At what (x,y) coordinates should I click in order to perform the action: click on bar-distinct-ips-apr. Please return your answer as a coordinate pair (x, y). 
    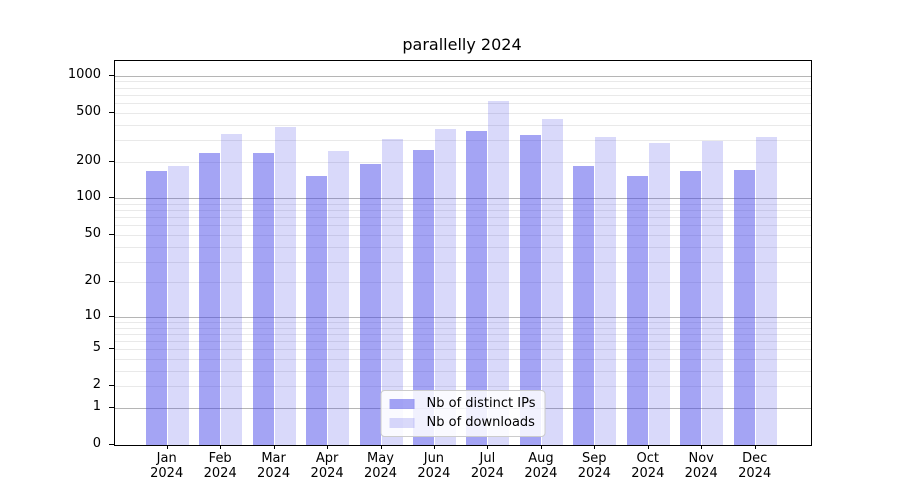
    Looking at the image, I should click on (317, 310).